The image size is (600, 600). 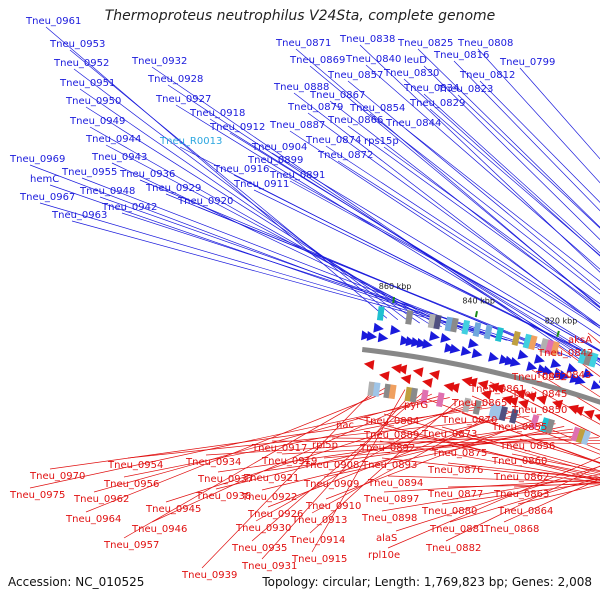 I want to click on gene-label-reverse: nac, so click(x=345, y=425).